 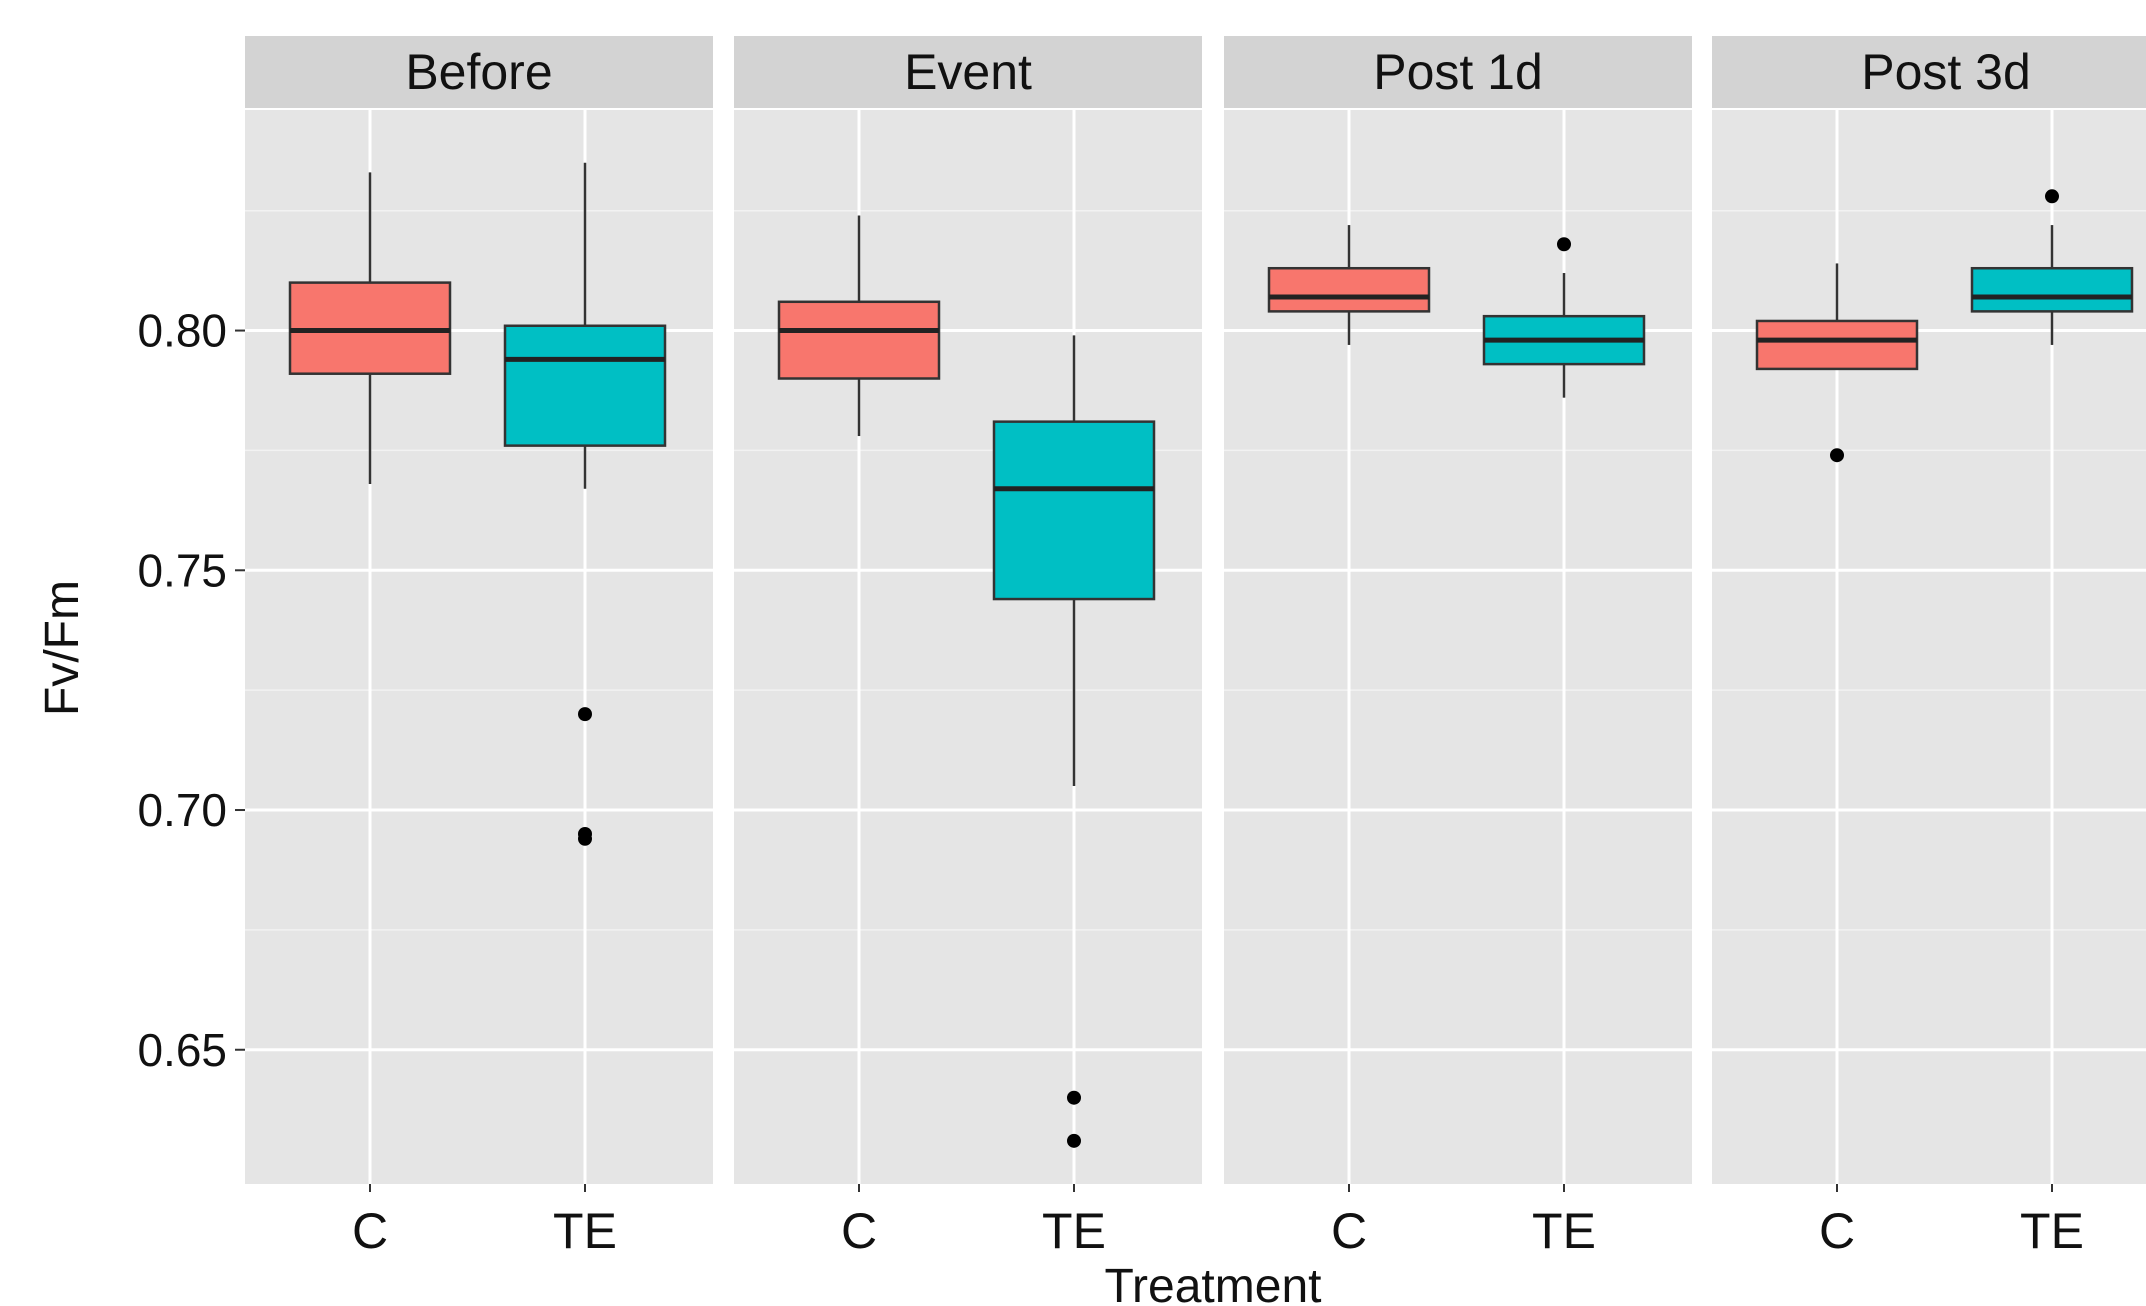 What do you see at coordinates (62, 648) in the screenshot?
I see `y-axis-title: Fv/Fm` at bounding box center [62, 648].